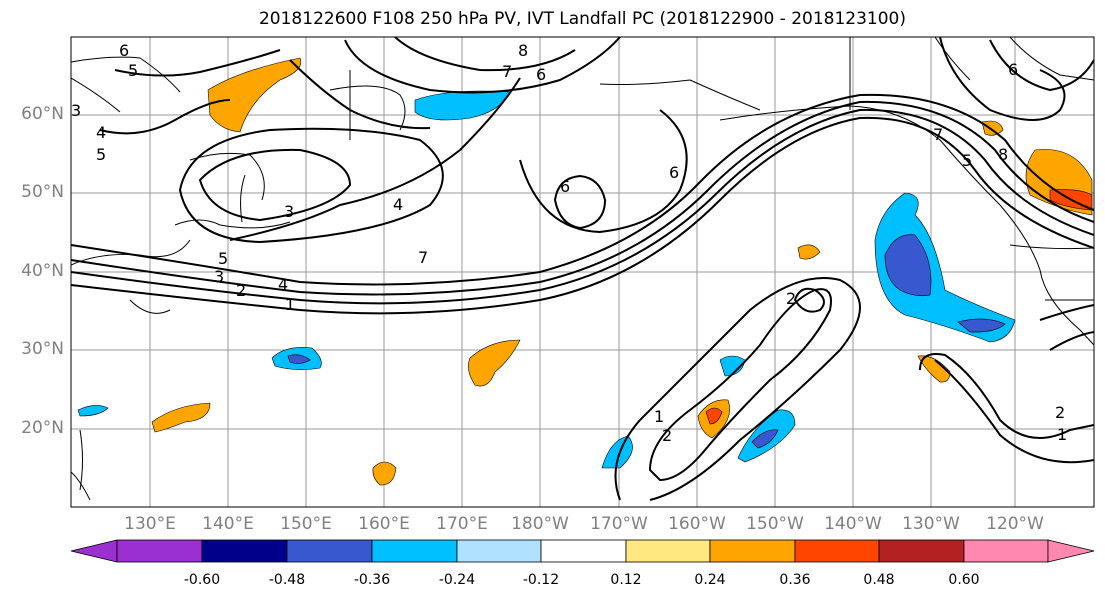 The height and width of the screenshot is (601, 1105). I want to click on lon-label: 150°E, so click(306, 524).